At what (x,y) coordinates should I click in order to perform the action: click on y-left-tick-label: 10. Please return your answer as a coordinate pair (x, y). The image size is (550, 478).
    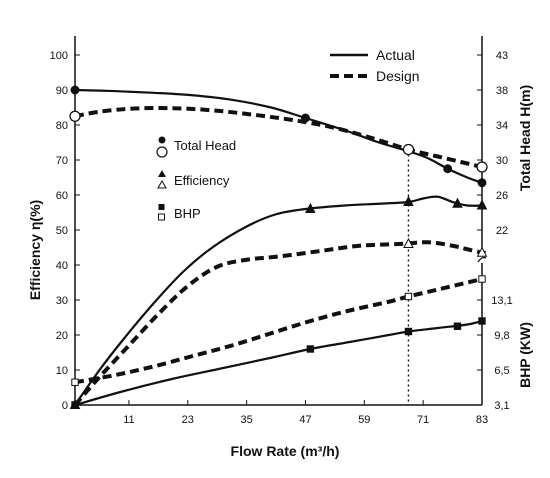
    Looking at the image, I should click on (62, 371).